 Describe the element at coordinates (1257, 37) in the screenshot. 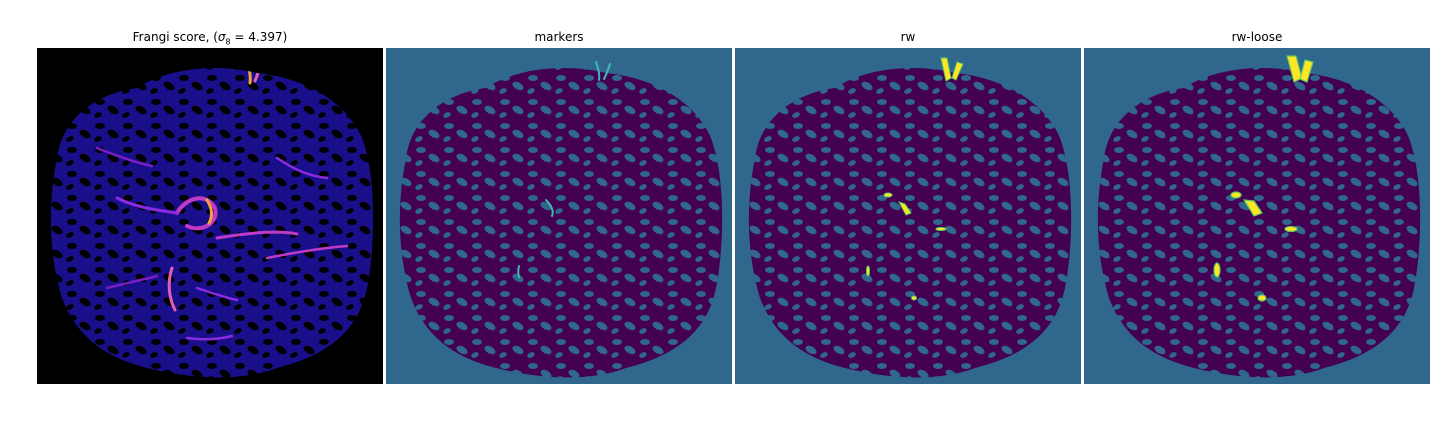

I see `panel-title-rw-loose: rw-loose` at that location.